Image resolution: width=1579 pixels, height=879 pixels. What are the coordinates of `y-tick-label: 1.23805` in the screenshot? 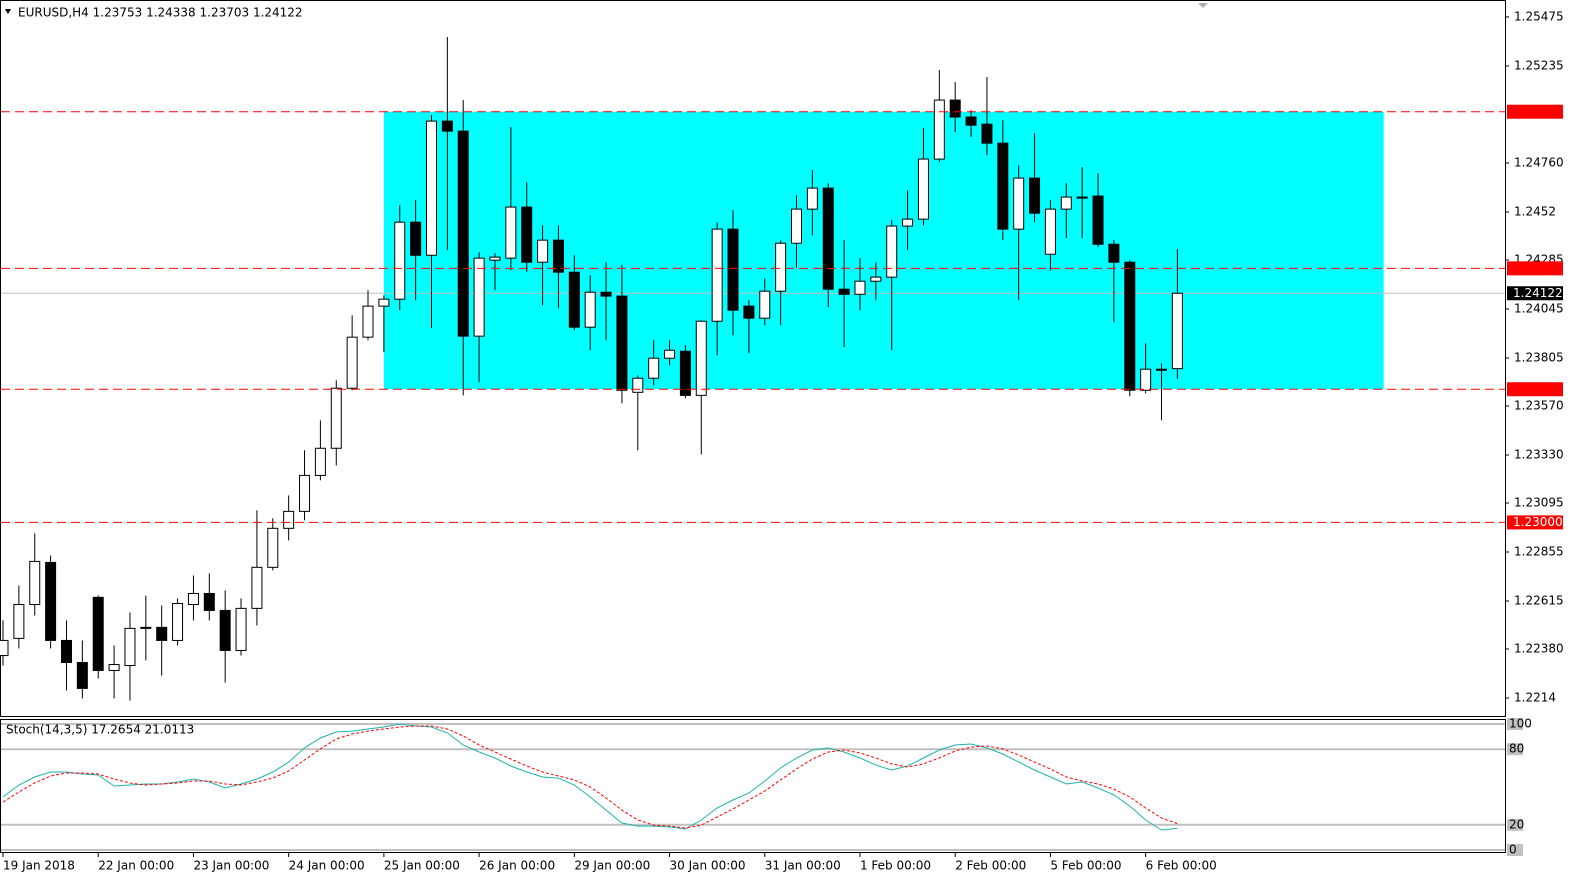 It's located at (1539, 358).